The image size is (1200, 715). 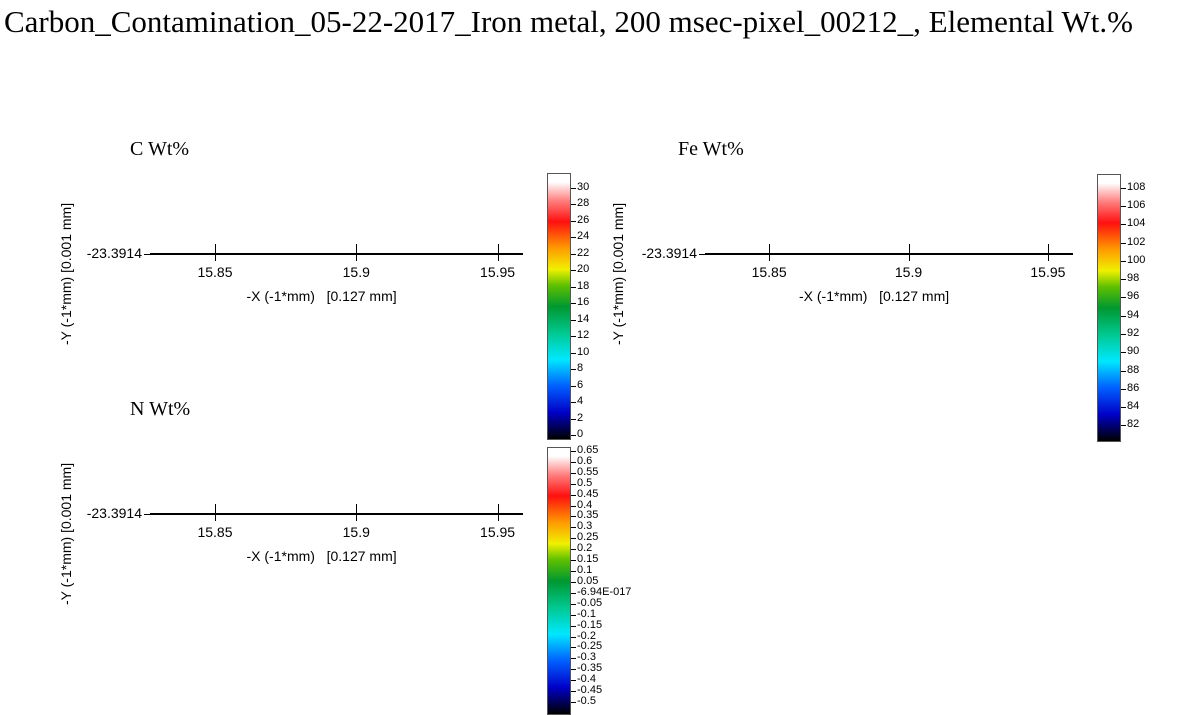 I want to click on colorbar-tick-label: 104, so click(x=1136, y=223).